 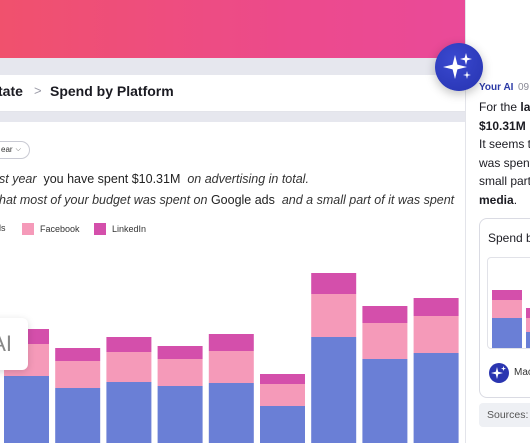 I want to click on legend-item: LinkedIn, so click(x=120, y=229).